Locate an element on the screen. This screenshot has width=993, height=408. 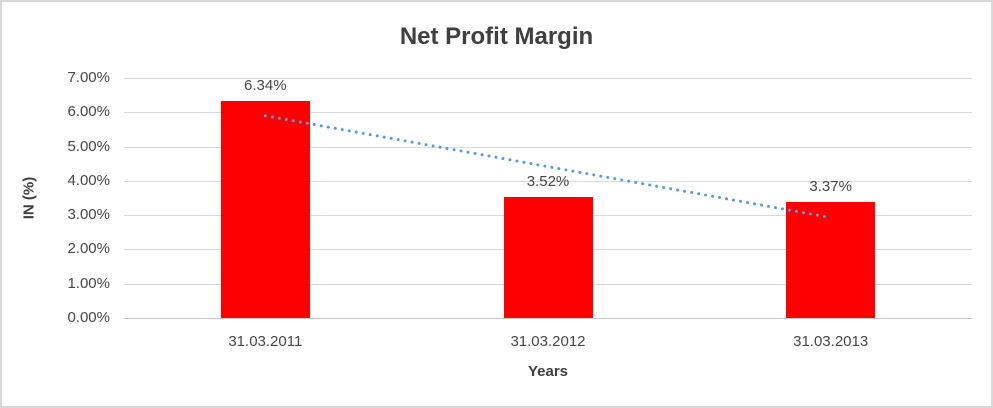
y-tick-label: 1.00% is located at coordinates (88, 283).